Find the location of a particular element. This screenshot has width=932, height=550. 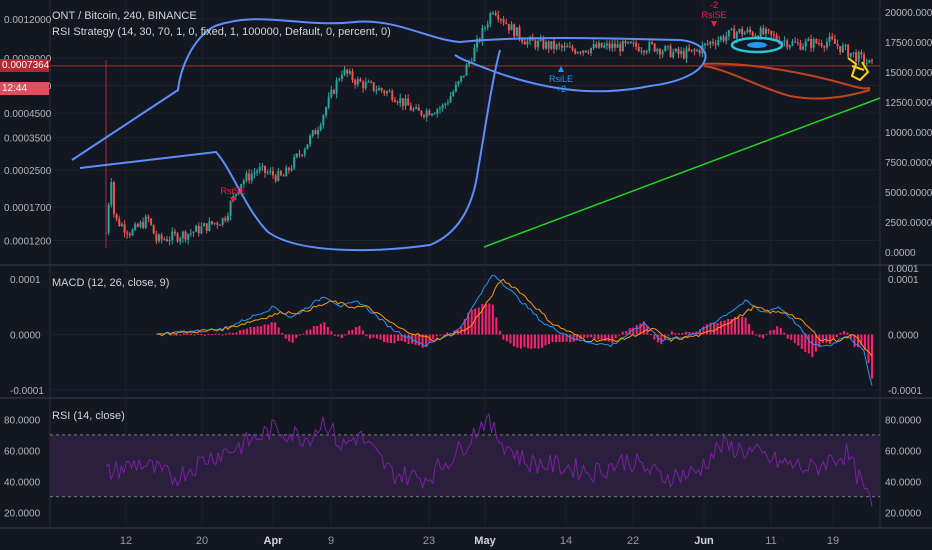

macd-right-axis-label: 0.0001 is located at coordinates (903, 280).